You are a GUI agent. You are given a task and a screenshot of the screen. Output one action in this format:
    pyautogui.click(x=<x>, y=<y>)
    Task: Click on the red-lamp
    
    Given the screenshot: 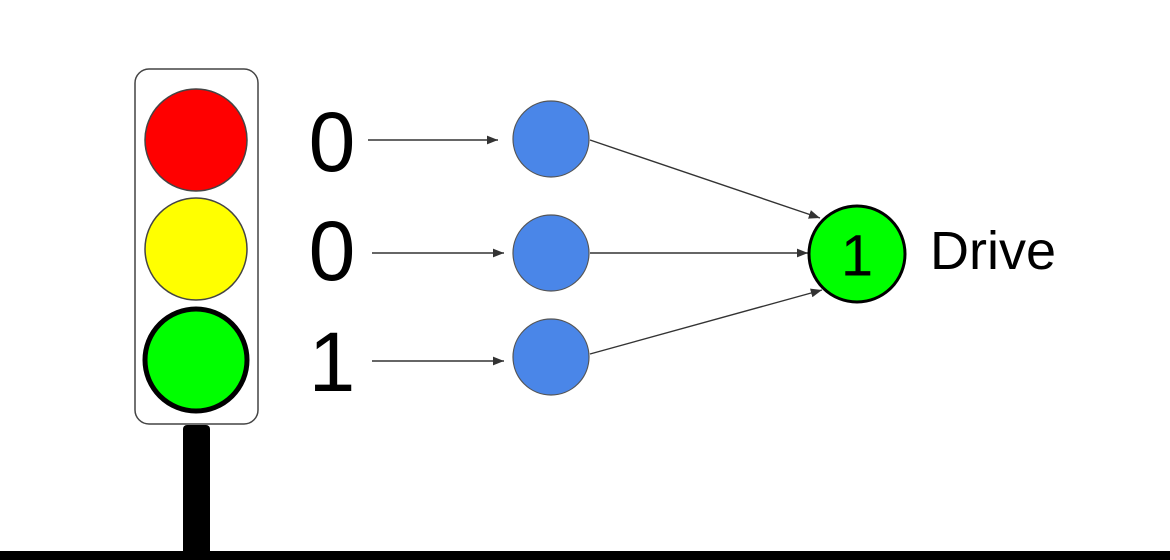 What is the action you would take?
    pyautogui.click(x=196, y=140)
    